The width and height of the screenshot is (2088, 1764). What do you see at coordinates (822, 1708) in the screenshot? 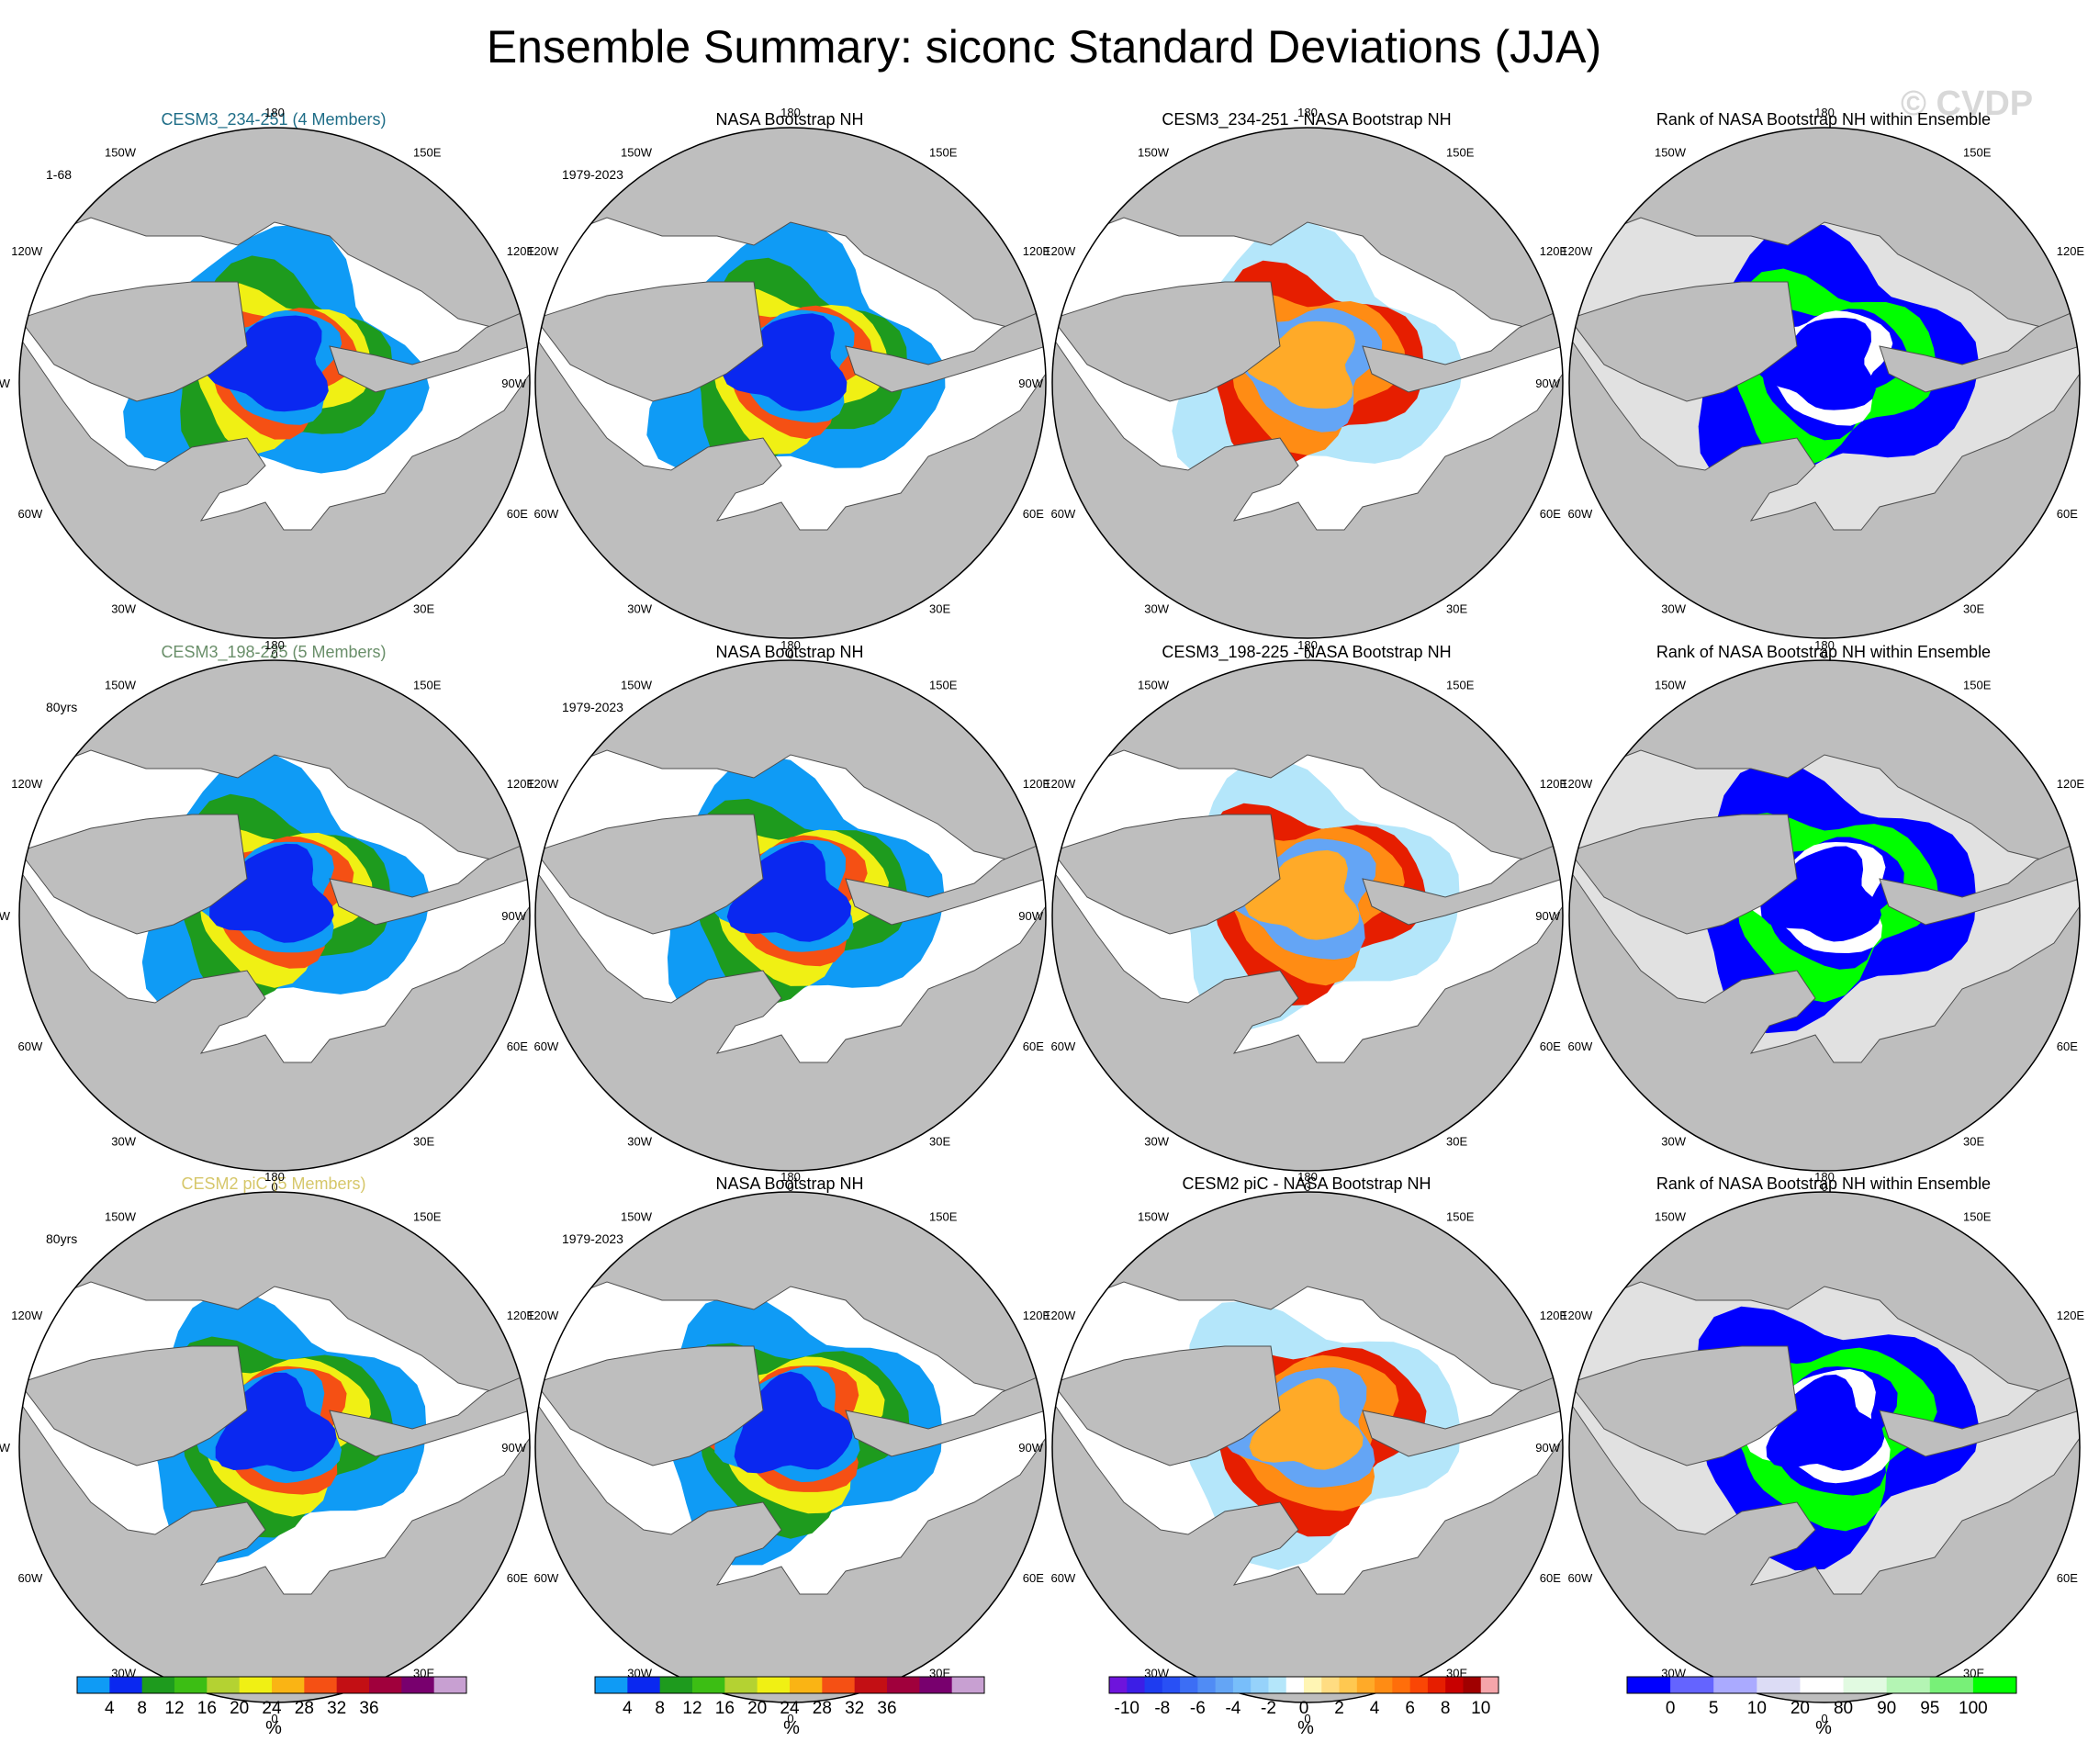
I see `colorbar-tick-label: 28` at bounding box center [822, 1708].